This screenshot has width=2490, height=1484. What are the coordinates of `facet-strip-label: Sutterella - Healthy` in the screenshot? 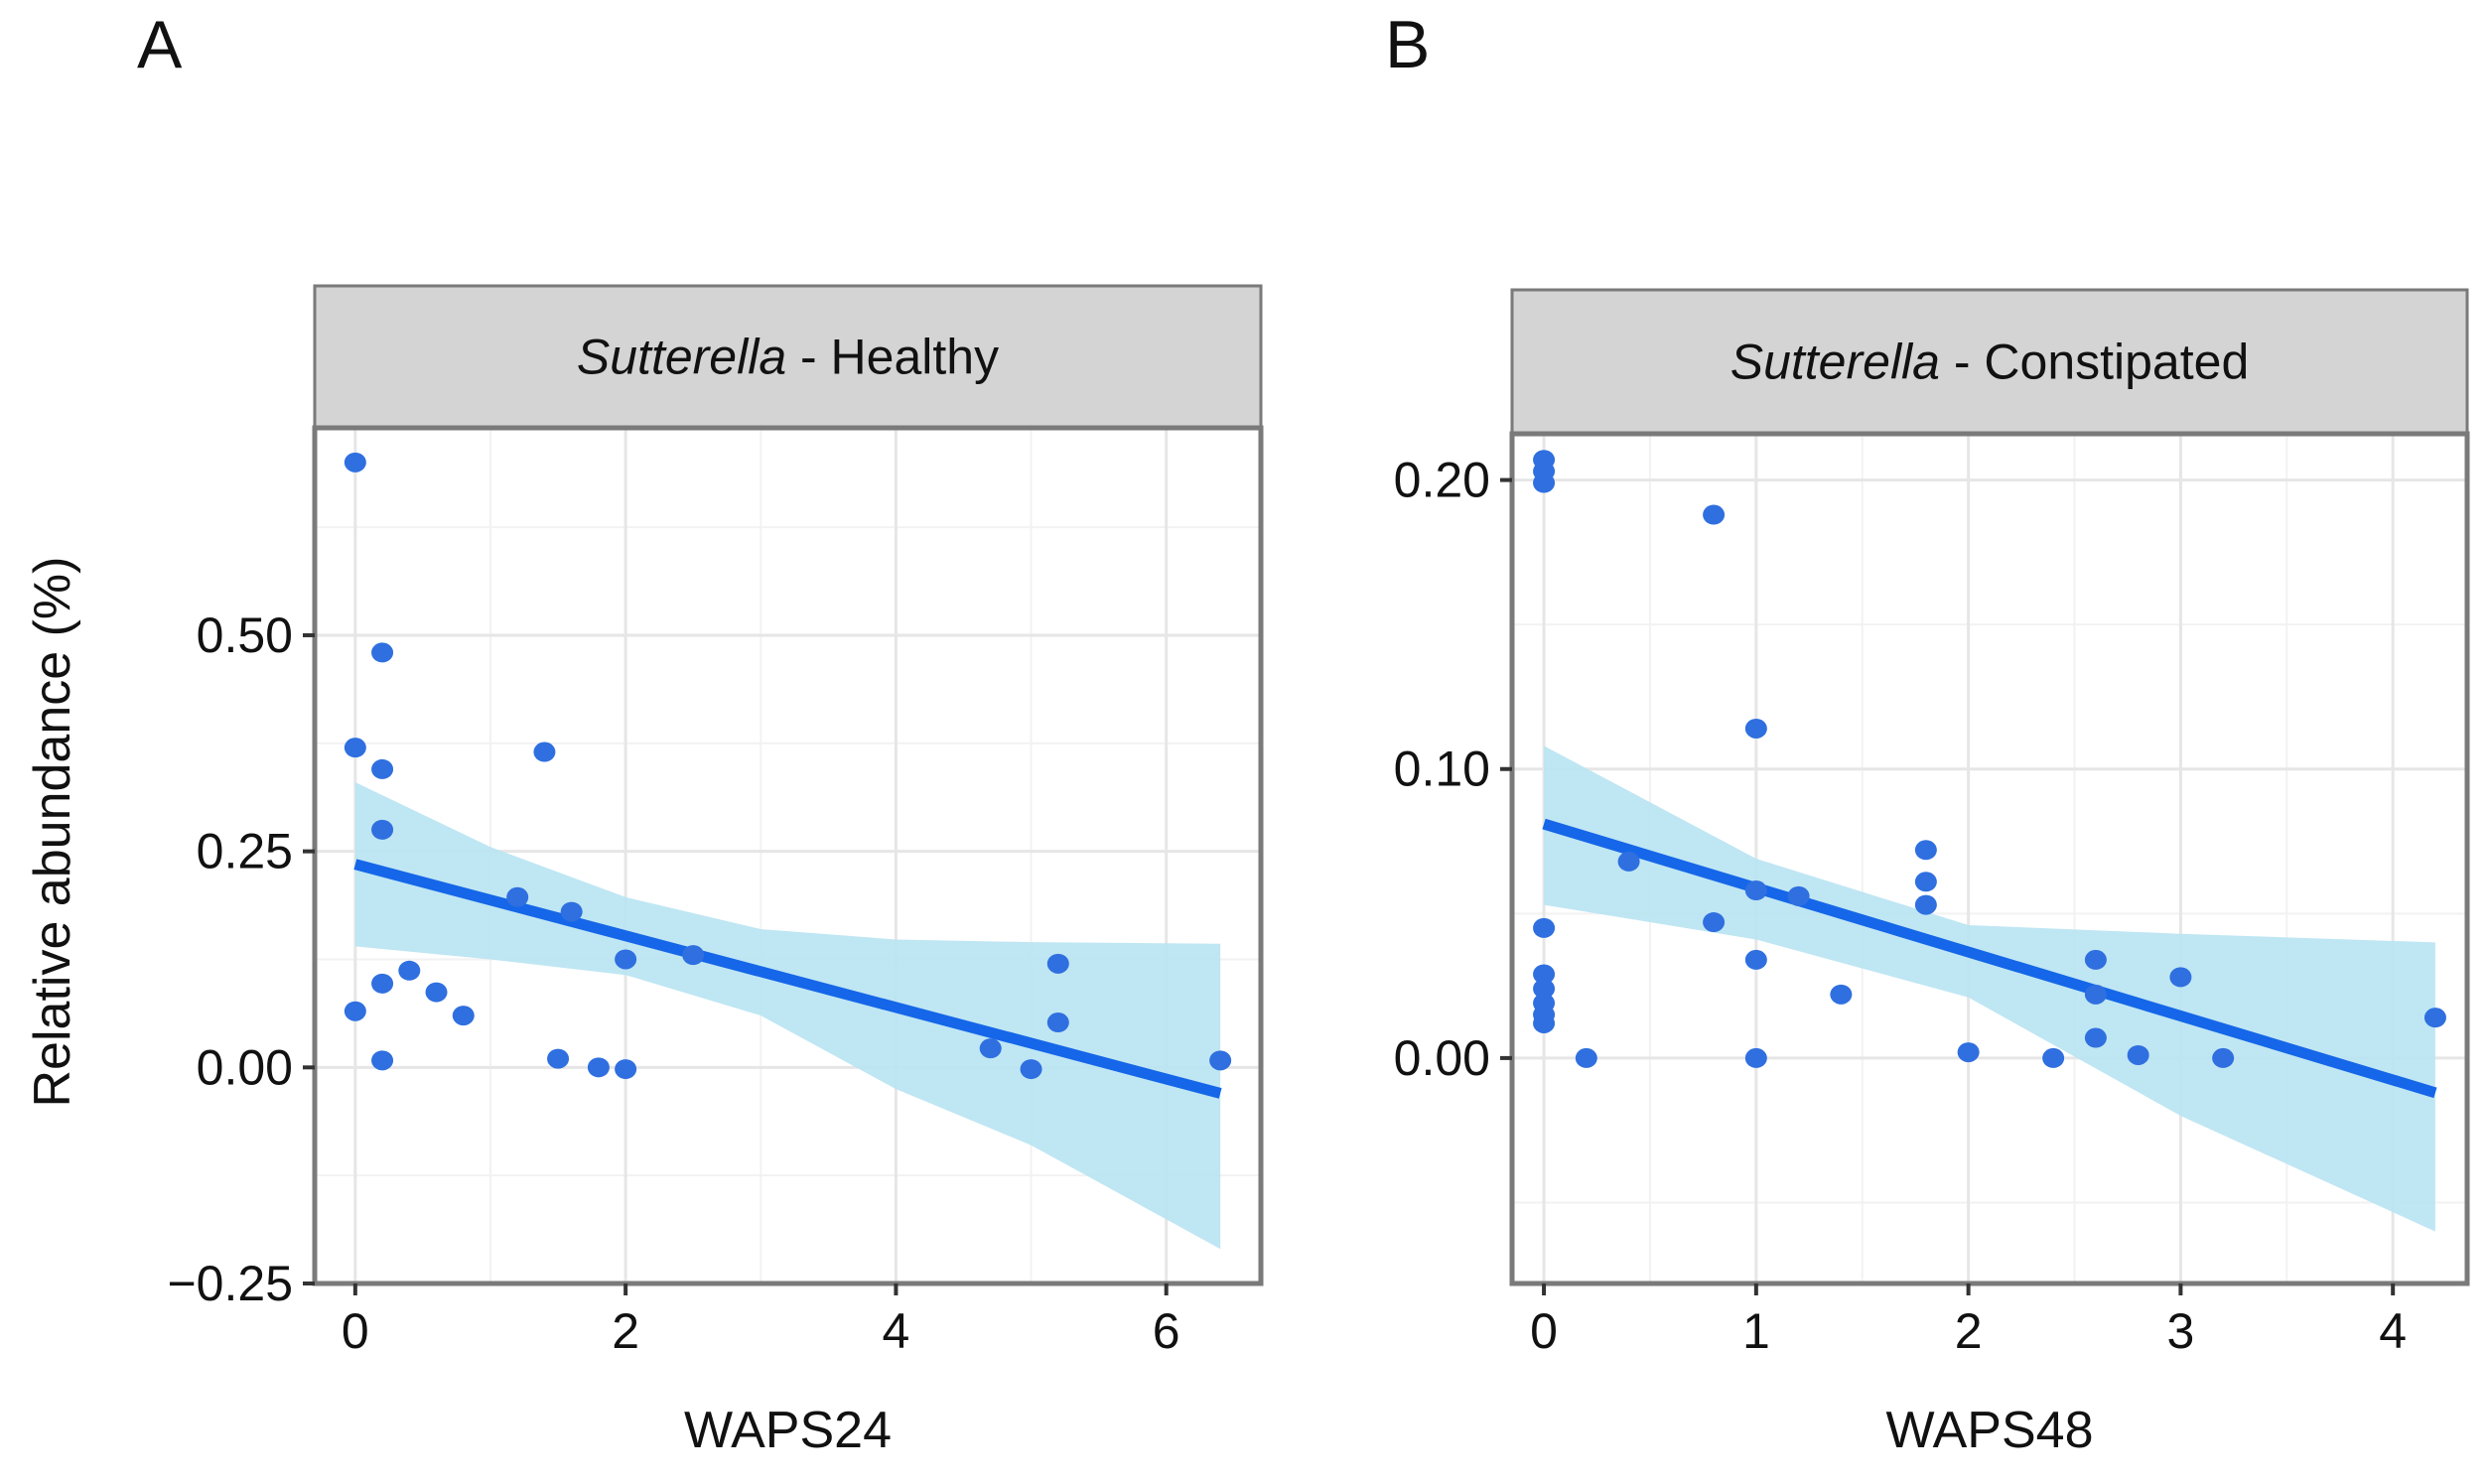 It's located at (788, 357).